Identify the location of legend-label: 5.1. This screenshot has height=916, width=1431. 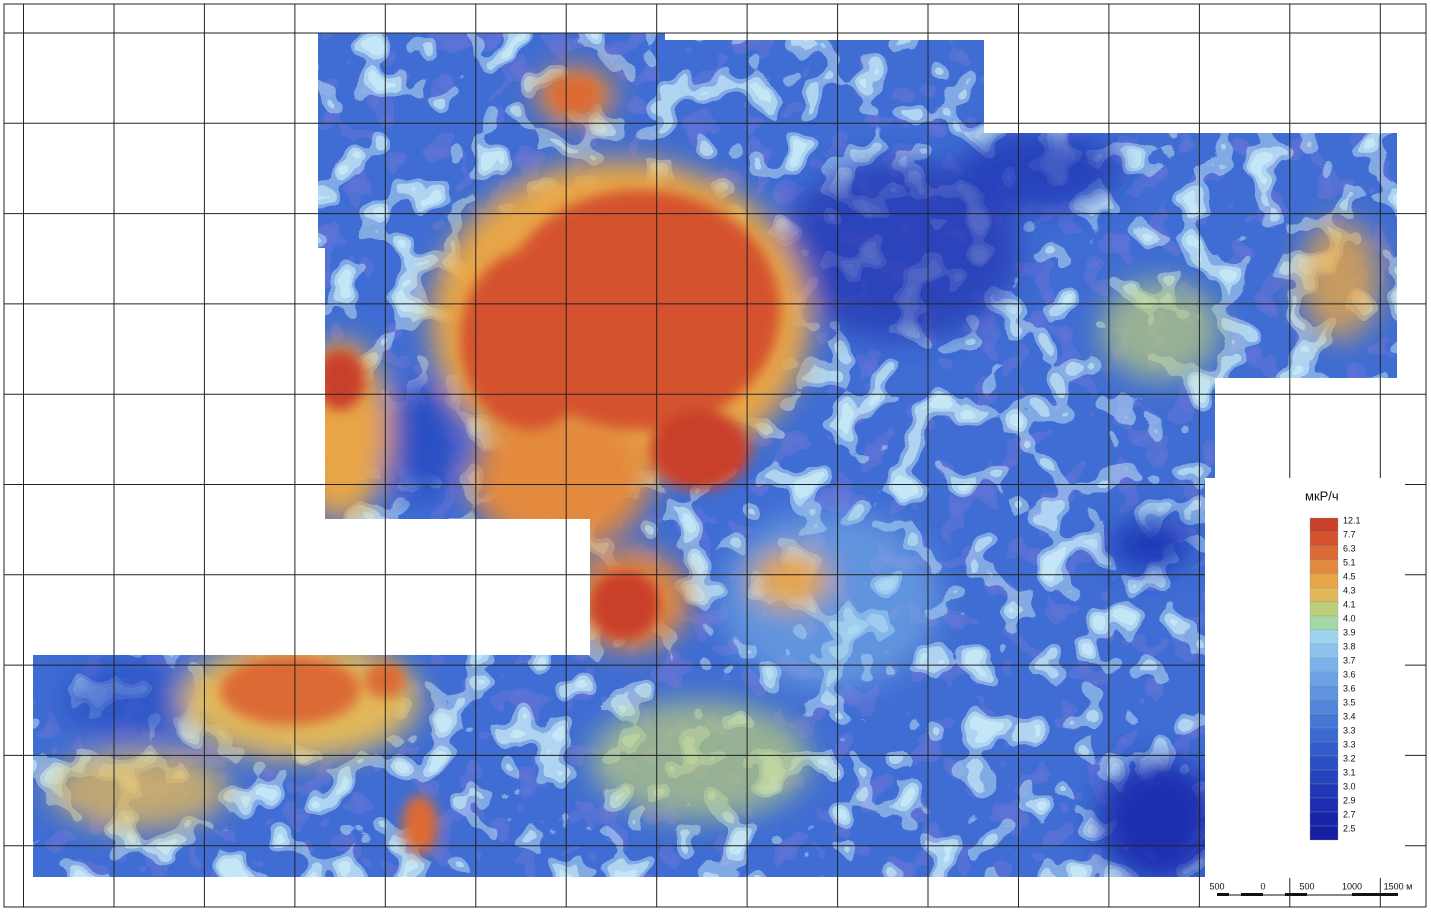
(1349, 562).